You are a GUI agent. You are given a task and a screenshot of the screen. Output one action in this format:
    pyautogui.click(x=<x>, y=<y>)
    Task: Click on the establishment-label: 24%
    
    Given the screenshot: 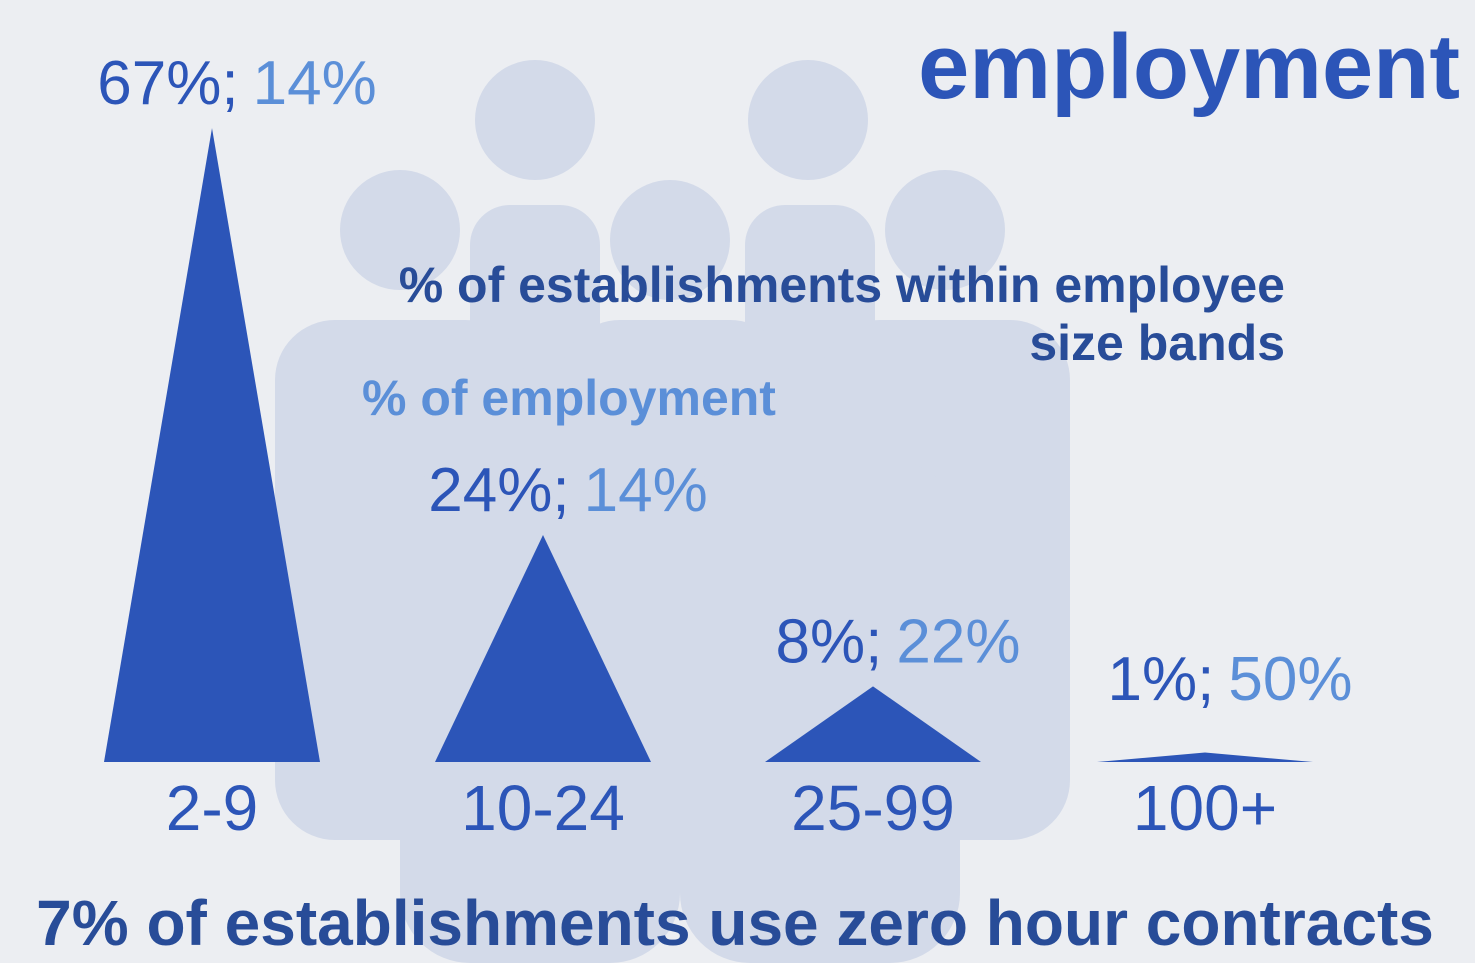 What is the action you would take?
    pyautogui.click(x=490, y=490)
    